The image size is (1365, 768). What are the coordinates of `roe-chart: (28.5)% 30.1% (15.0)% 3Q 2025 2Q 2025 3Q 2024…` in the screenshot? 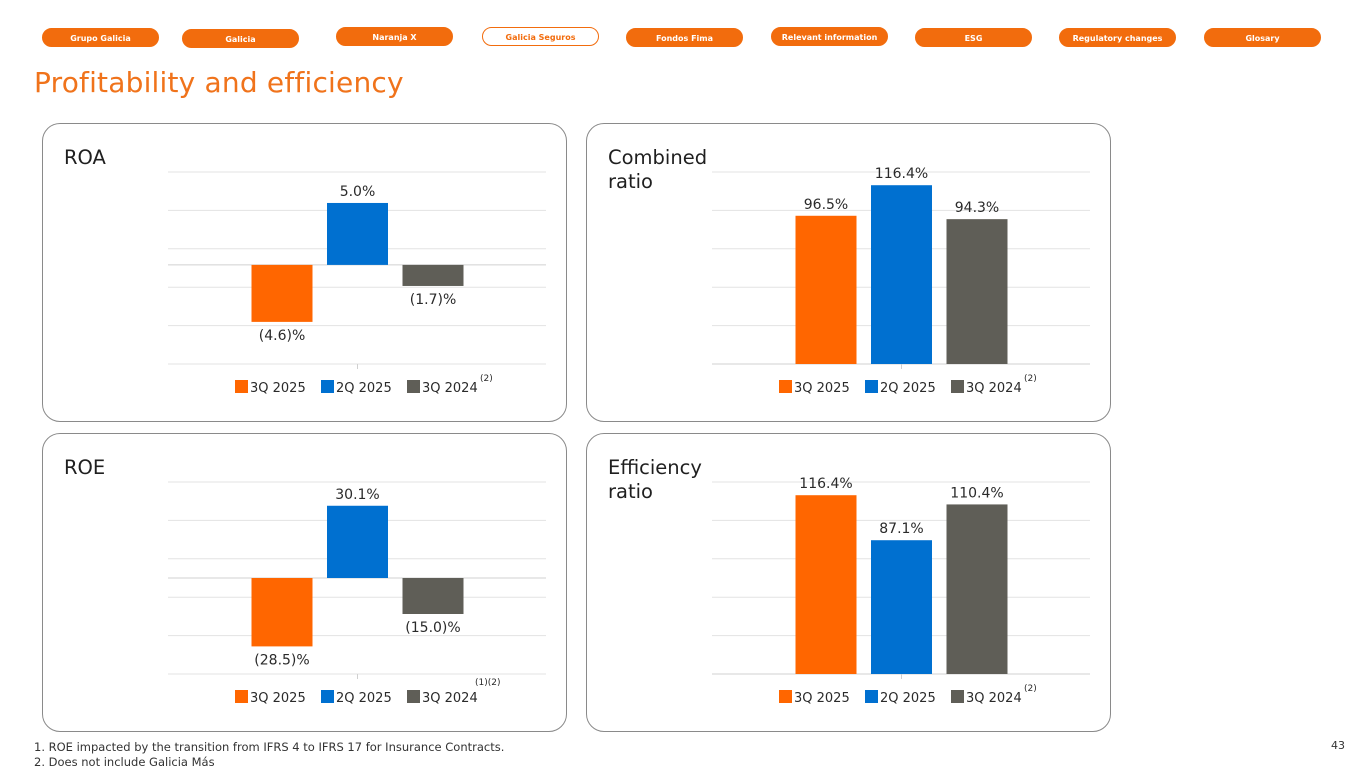 It's located at (357, 593).